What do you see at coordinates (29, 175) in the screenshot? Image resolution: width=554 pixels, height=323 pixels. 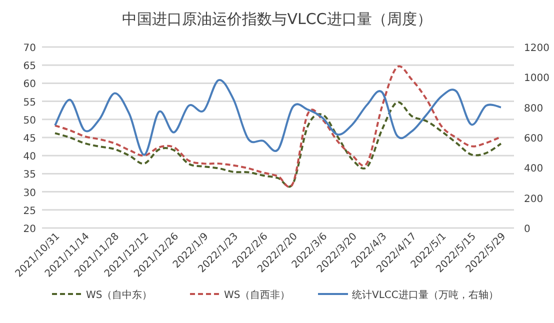 I see `y-tick-label: 35` at bounding box center [29, 175].